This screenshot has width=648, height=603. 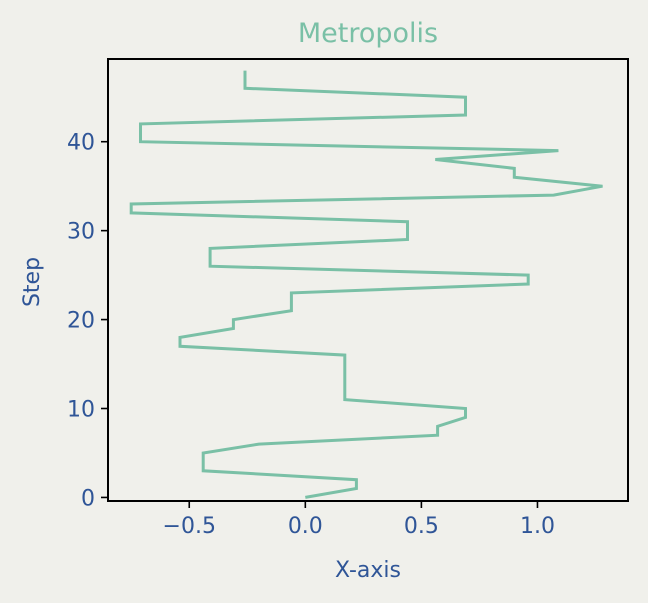 I want to click on x-tick-label: −0.5, so click(x=189, y=526).